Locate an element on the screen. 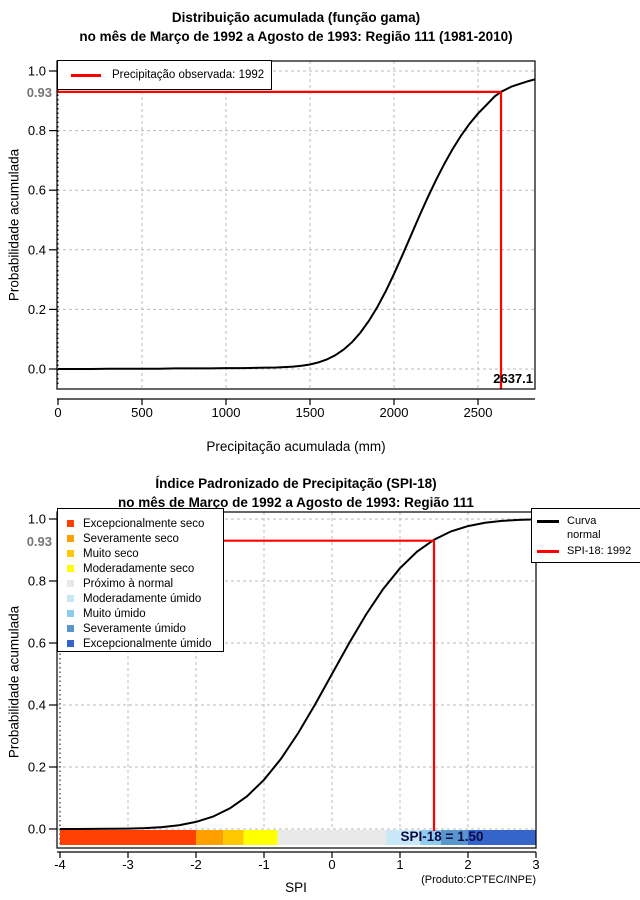  curve-legend-item: Curva normal is located at coordinates (588, 528).